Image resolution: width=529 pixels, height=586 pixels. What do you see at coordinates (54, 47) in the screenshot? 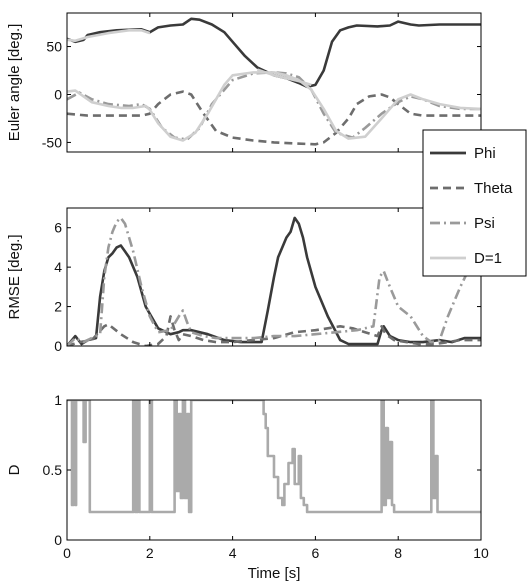
I see `y-tick-label: 50` at bounding box center [54, 47].